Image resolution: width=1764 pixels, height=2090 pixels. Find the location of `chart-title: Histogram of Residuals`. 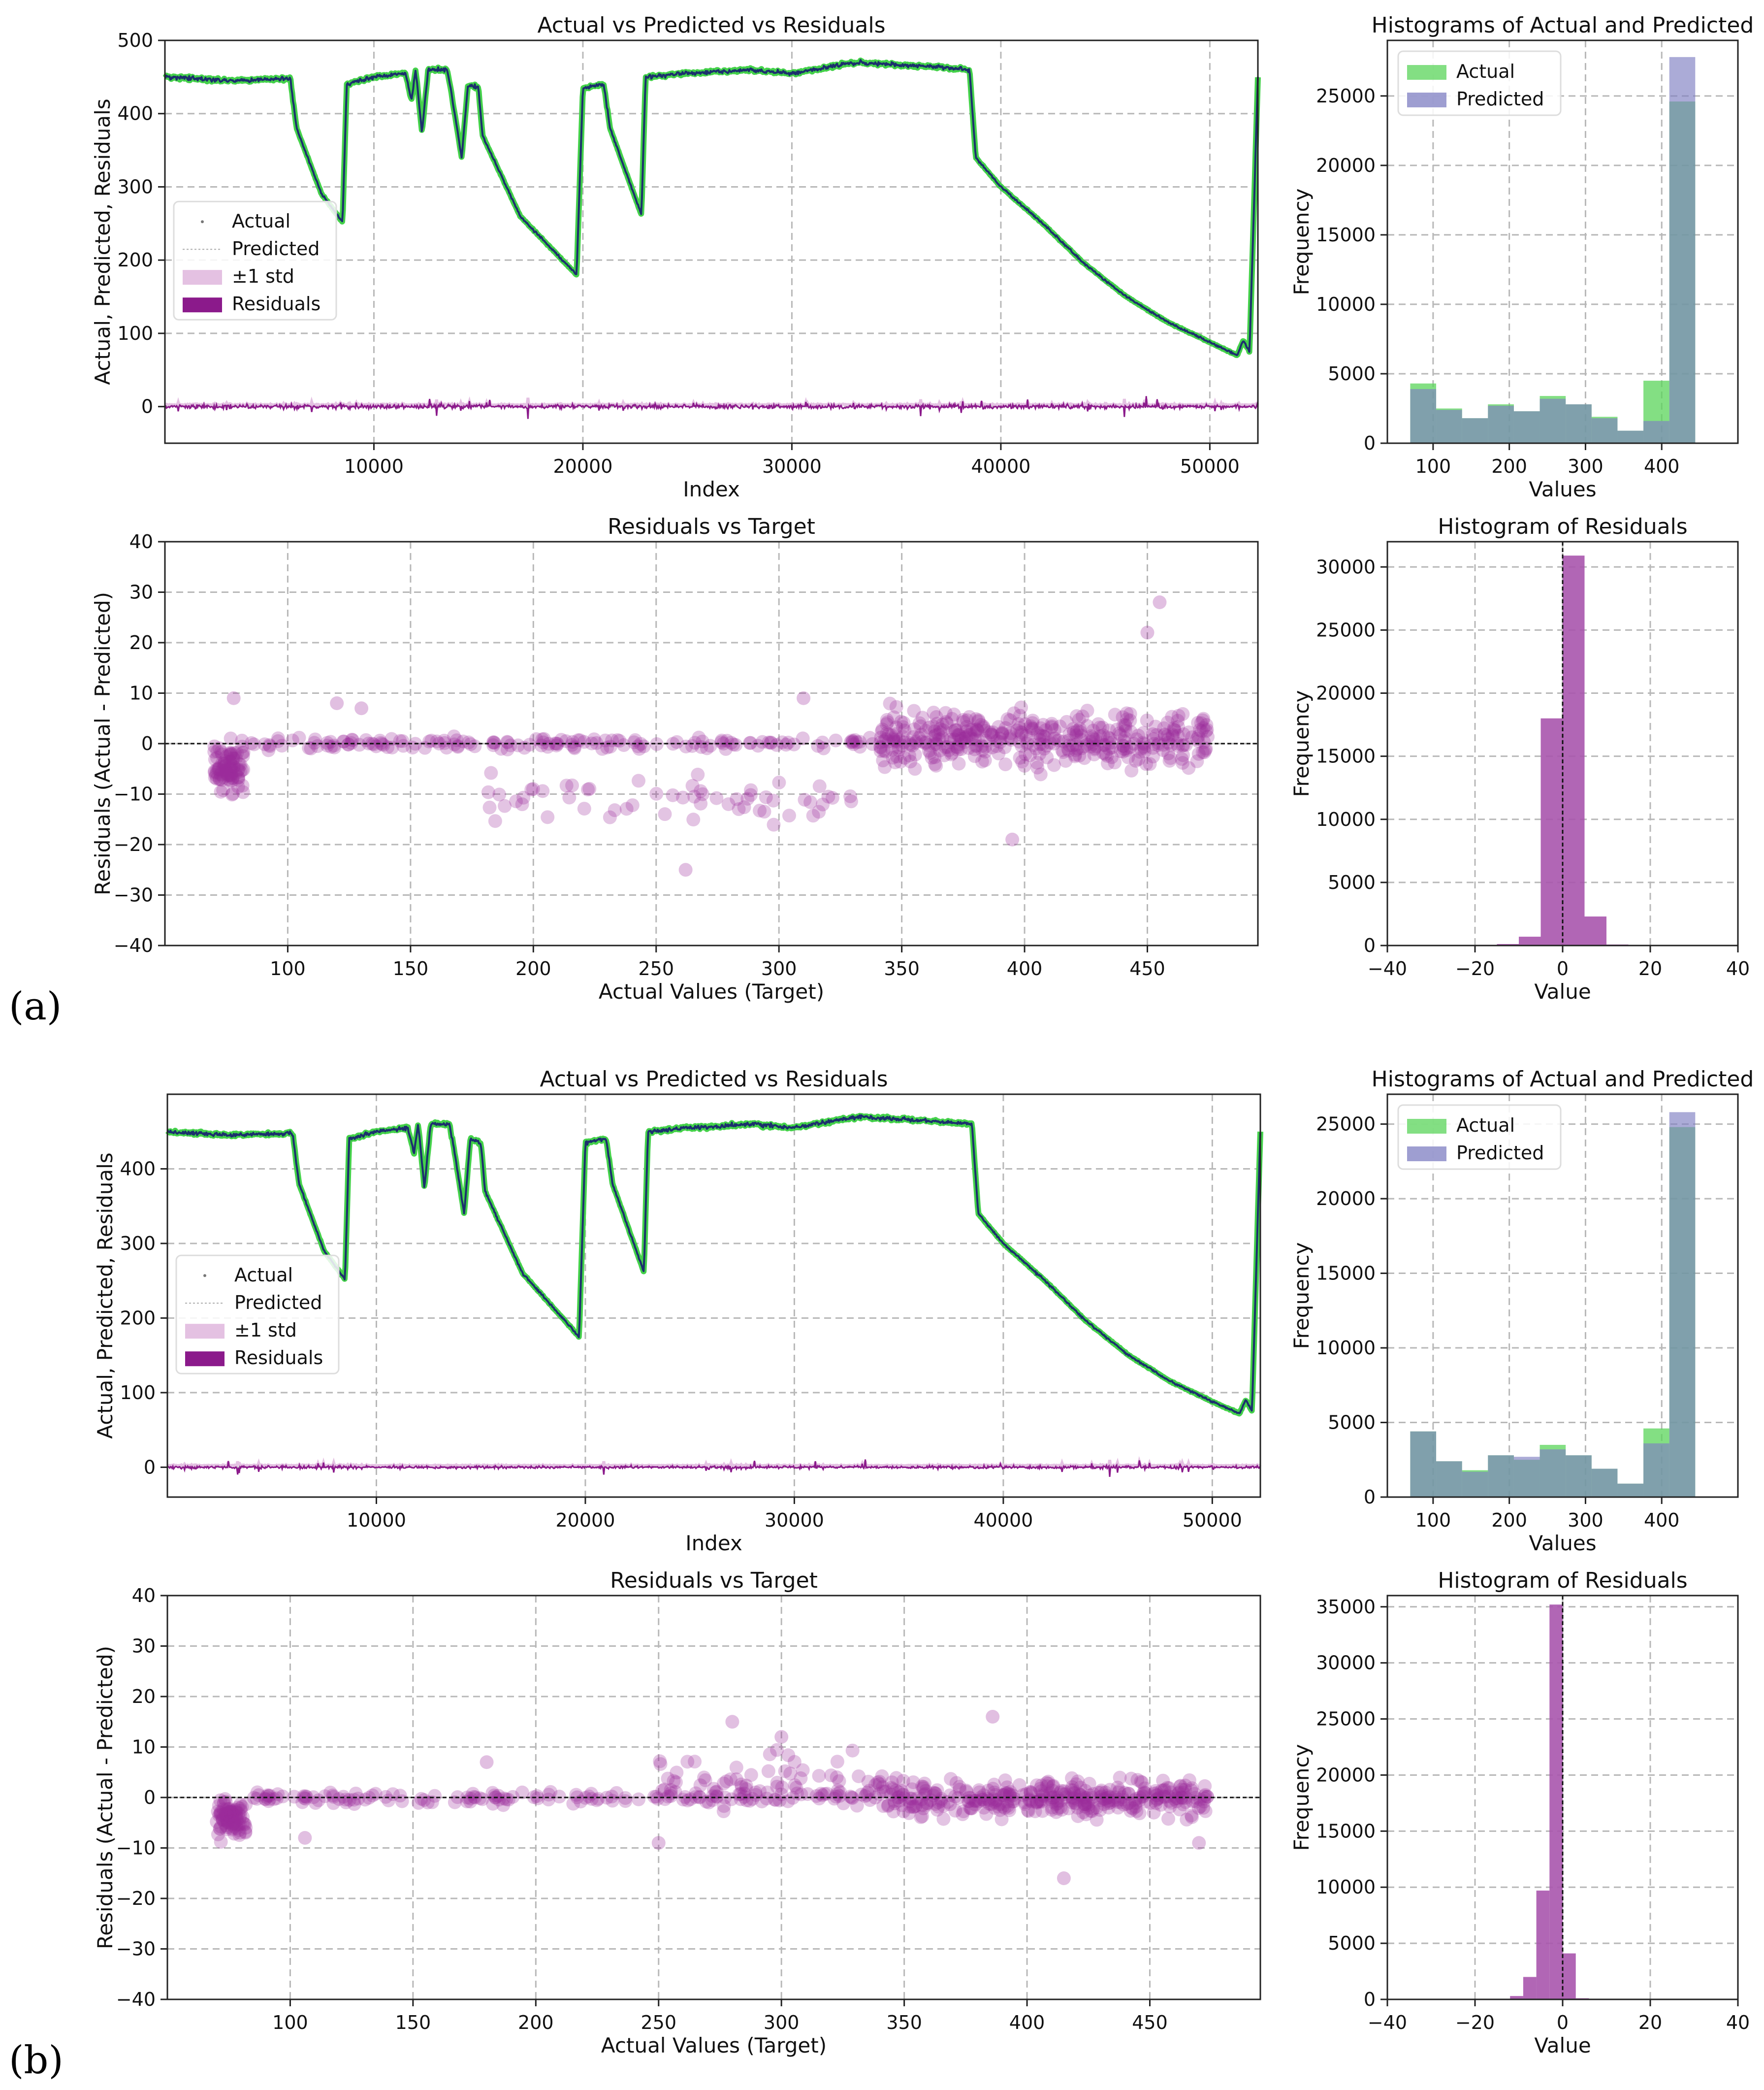

chart-title: Histogram of Residuals is located at coordinates (1562, 1580).